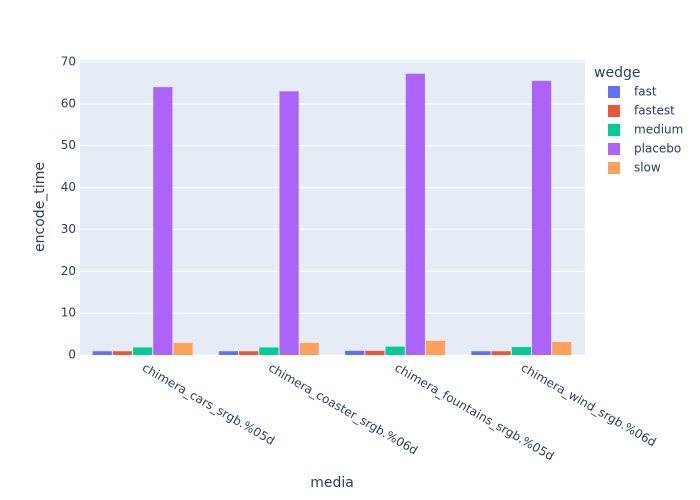 This screenshot has height=500, width=700. I want to click on legend-label: fast, so click(645, 92).